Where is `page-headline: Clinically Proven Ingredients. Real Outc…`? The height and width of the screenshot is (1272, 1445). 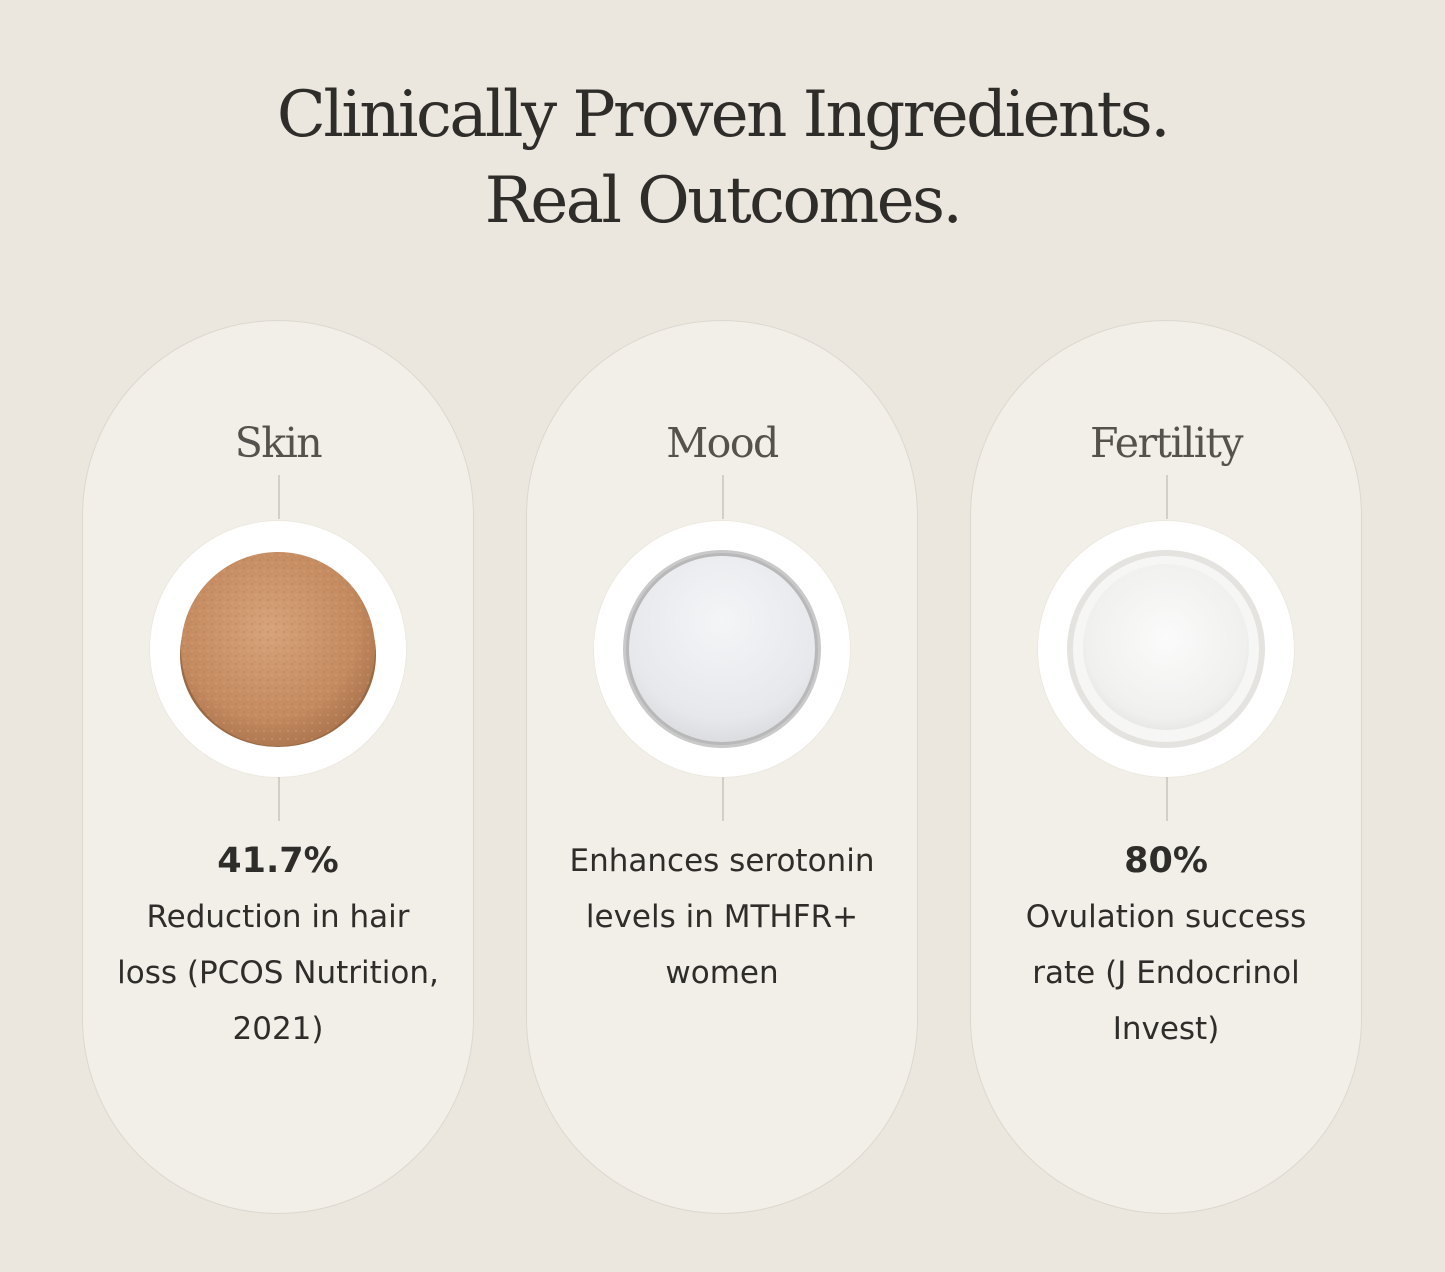 page-headline: Clinically Proven Ingredients. Real Outc… is located at coordinates (722, 158).